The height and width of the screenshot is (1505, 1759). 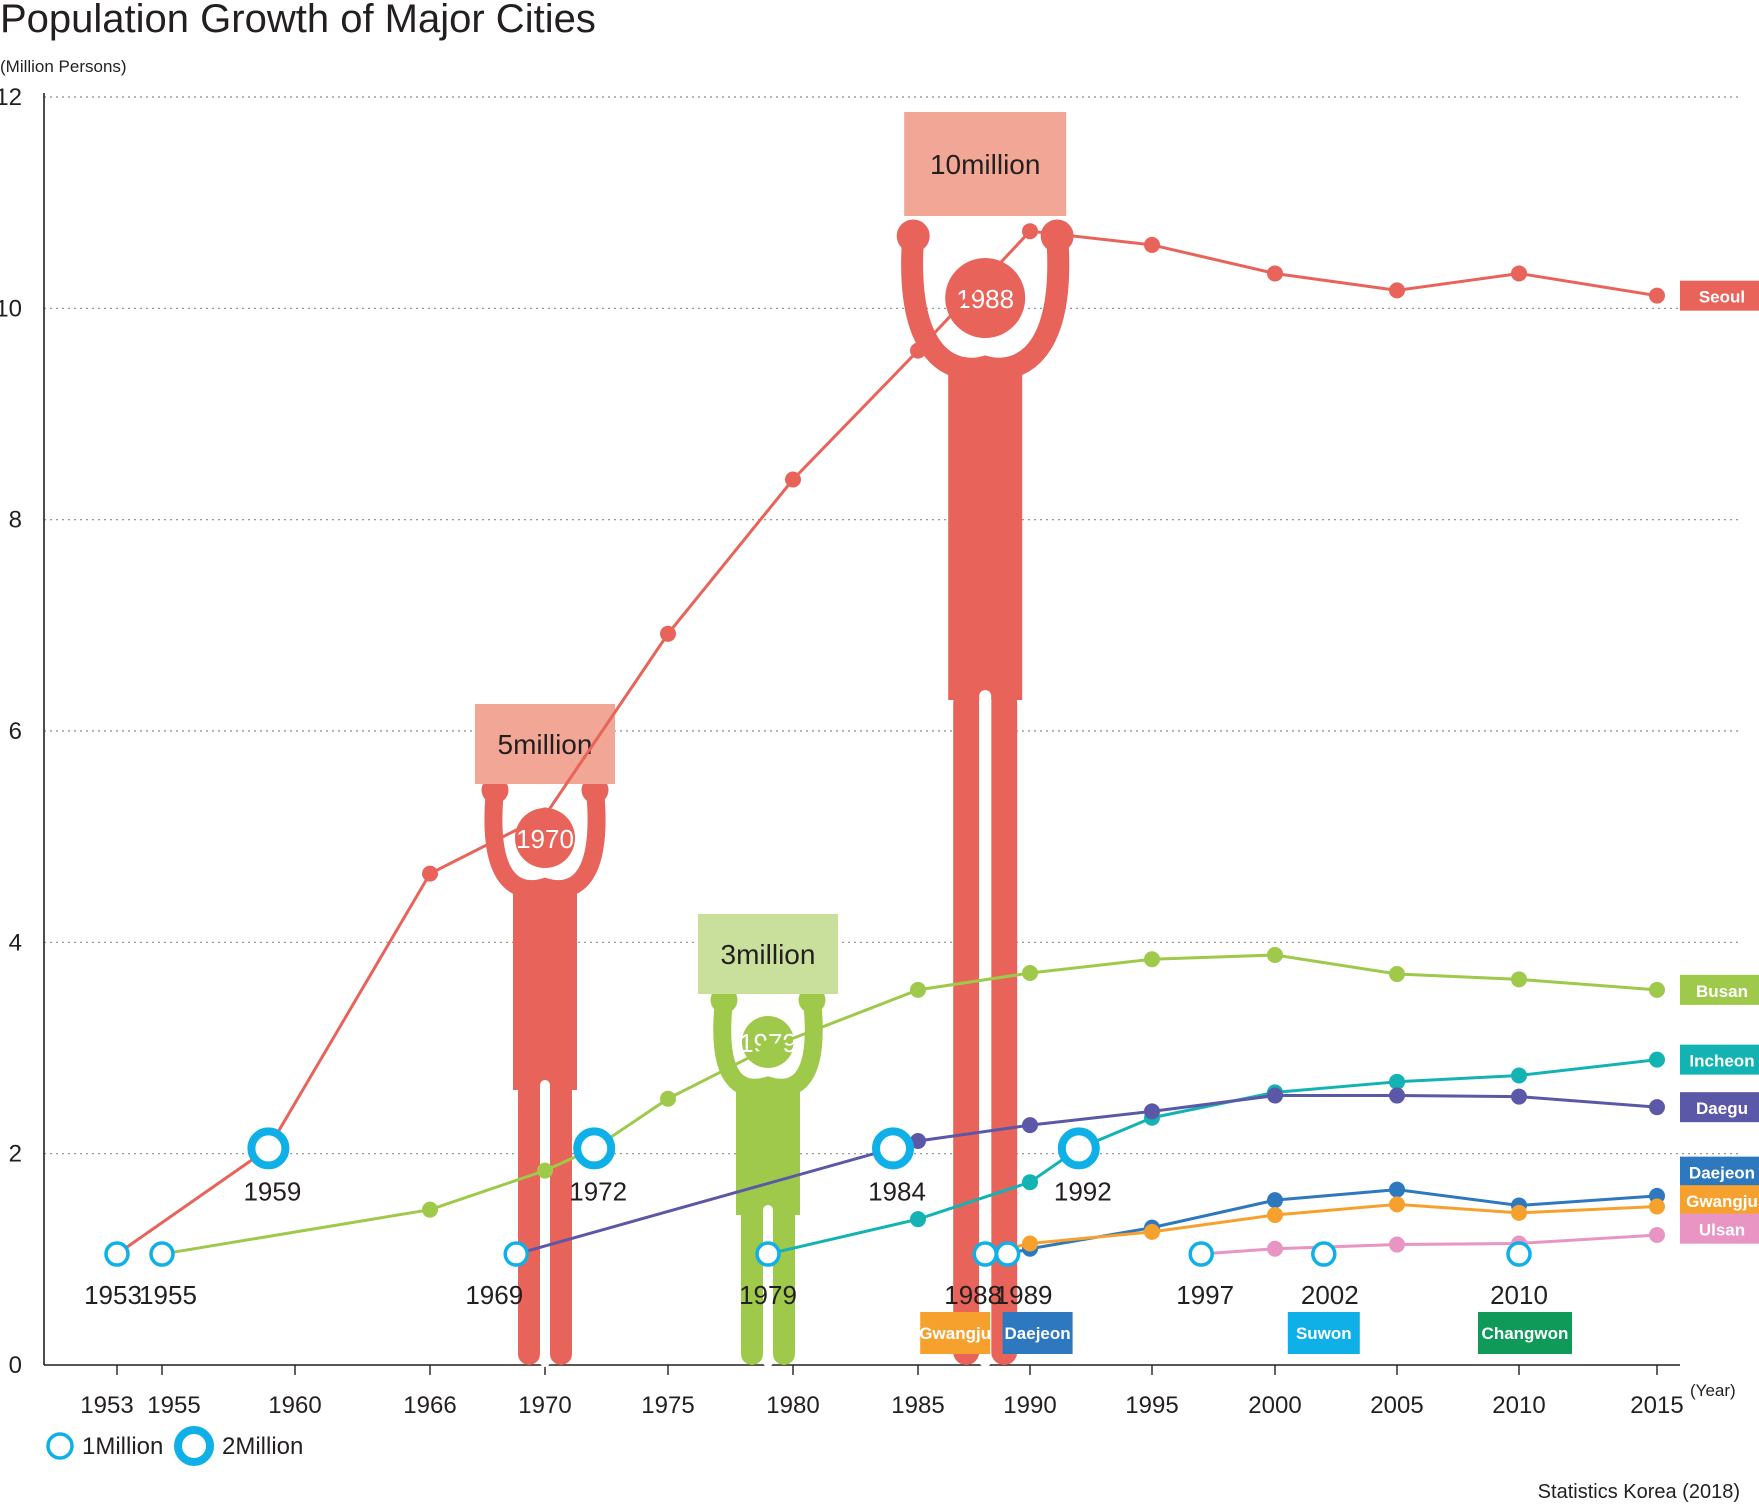 I want to click on city-tag-label: Daejeon, so click(x=1038, y=1333).